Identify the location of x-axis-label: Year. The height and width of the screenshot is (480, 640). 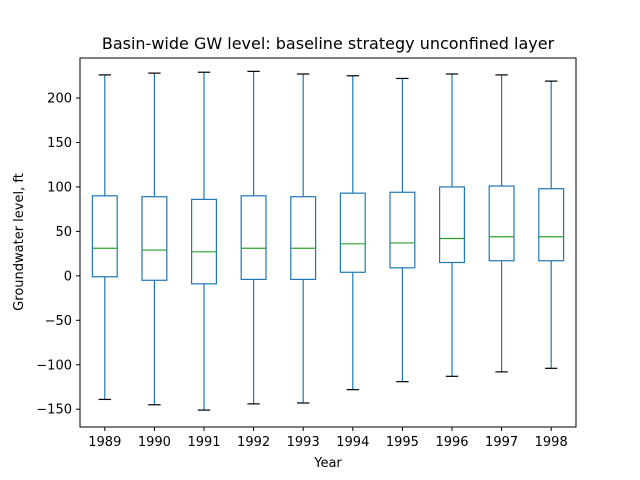
(327, 463).